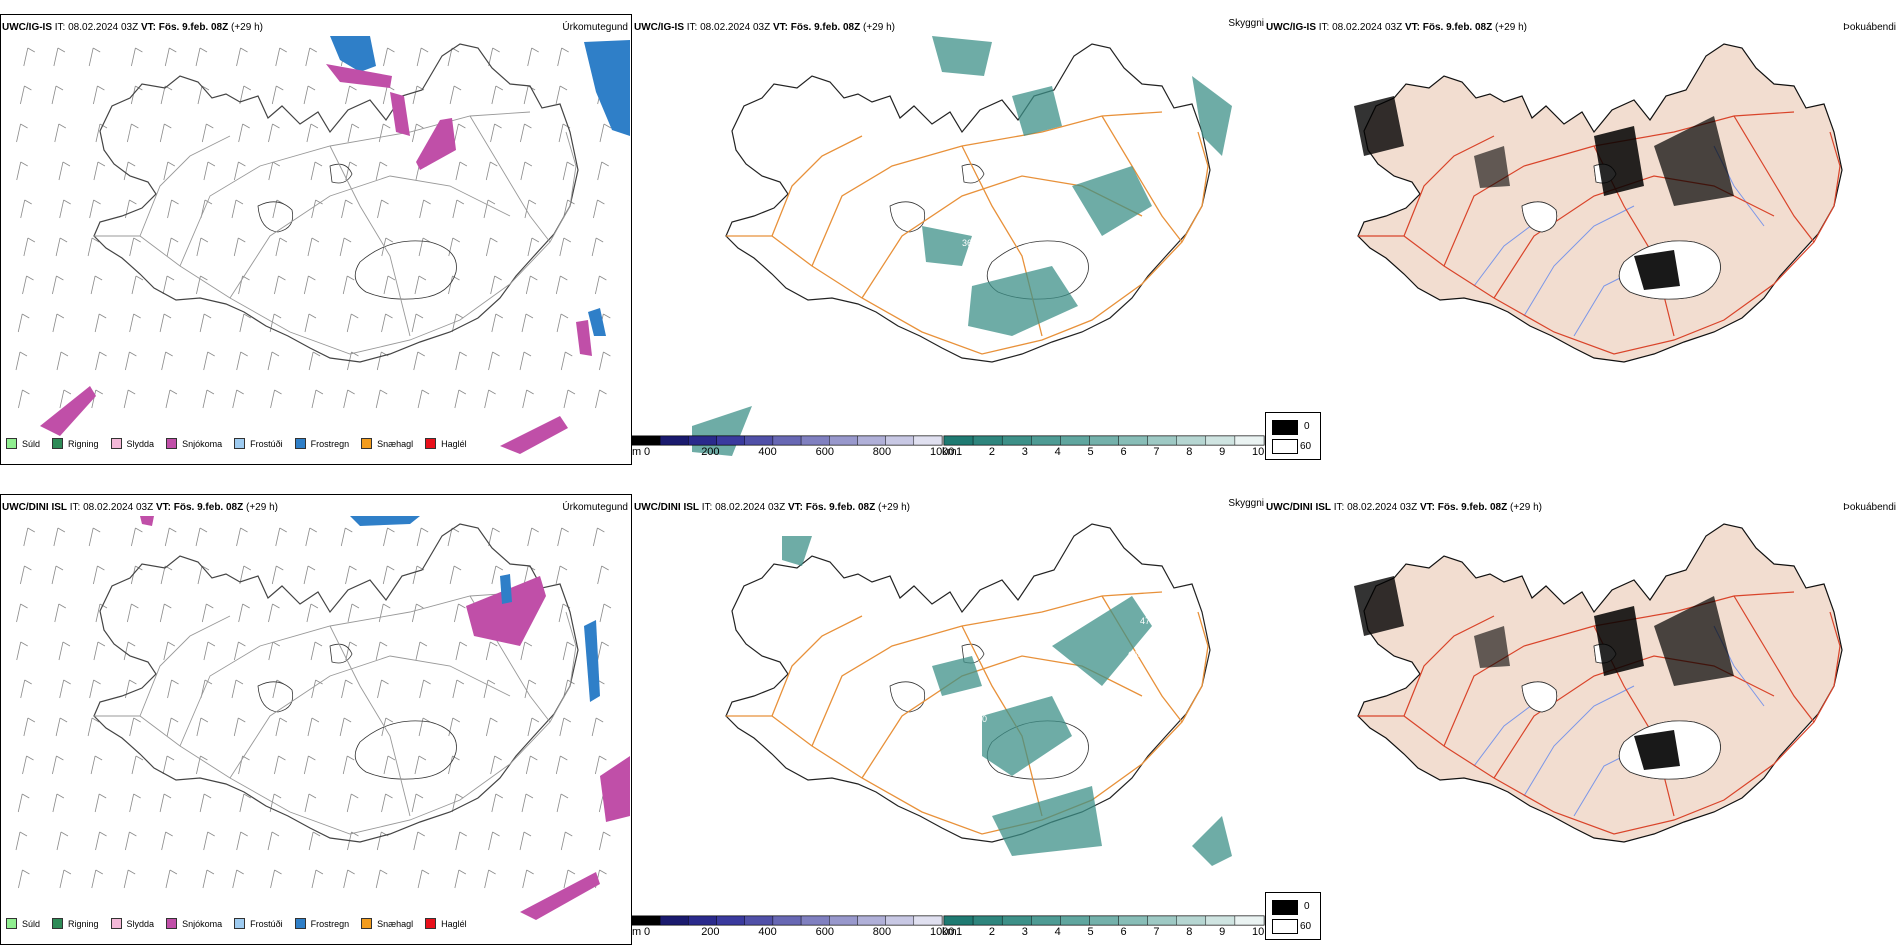 The height and width of the screenshot is (950, 1900). I want to click on fog-legend: 0 60, so click(1293, 436).